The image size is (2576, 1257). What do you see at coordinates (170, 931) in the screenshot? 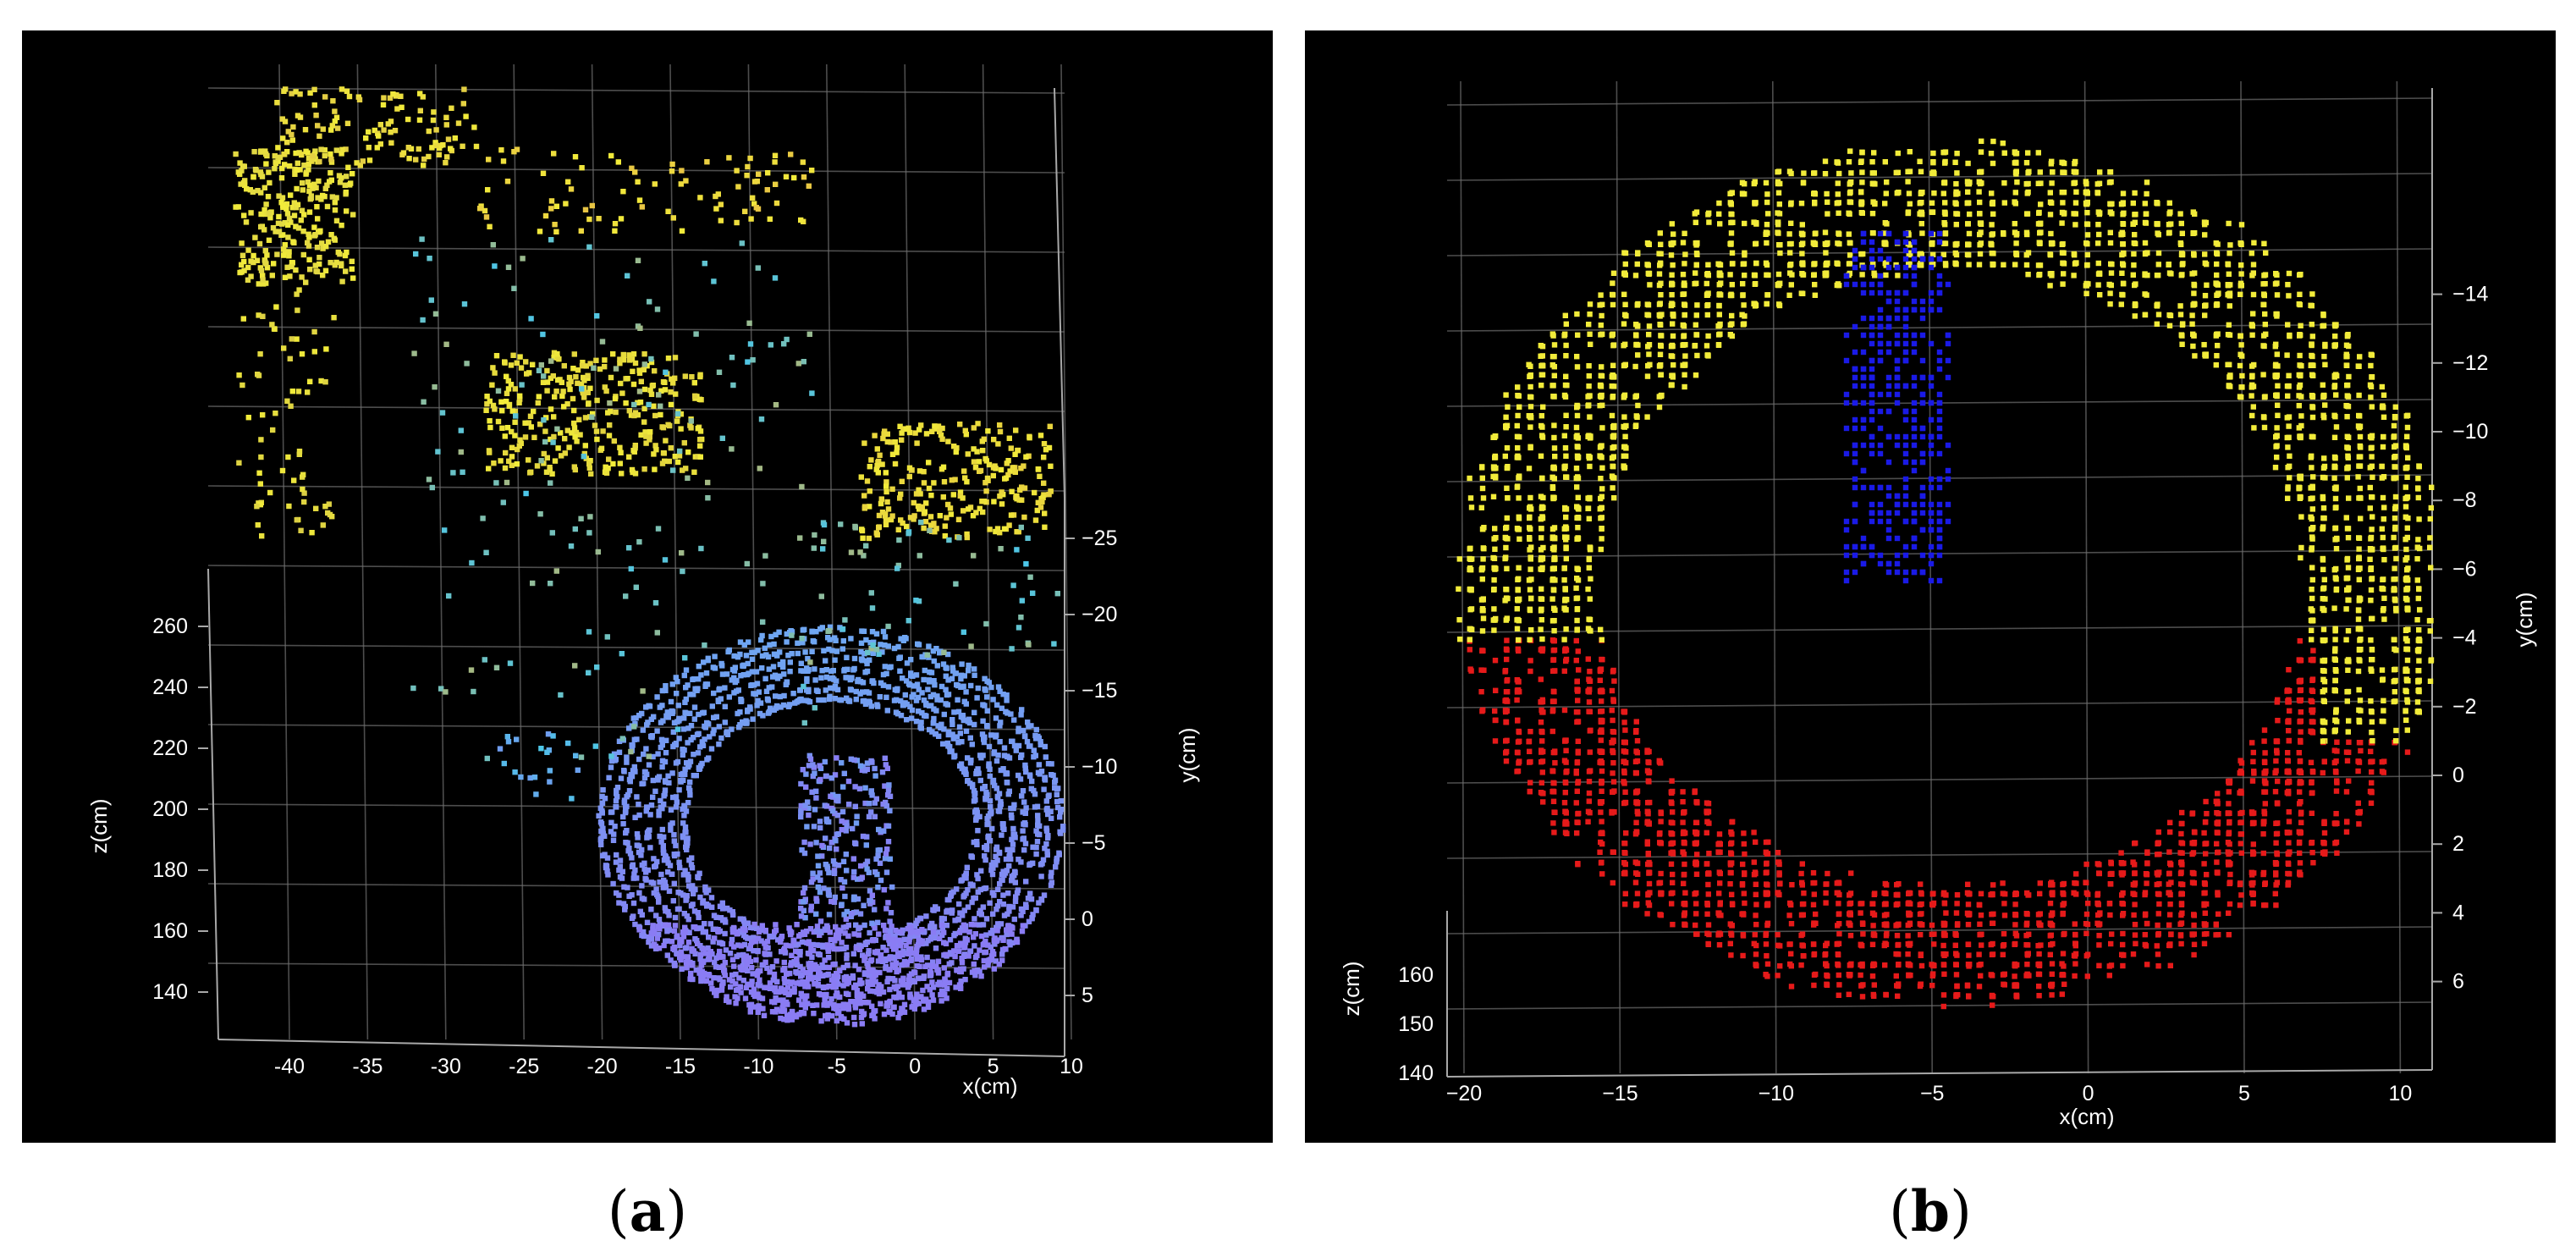
I see `z-tick-label-a: 160` at bounding box center [170, 931].